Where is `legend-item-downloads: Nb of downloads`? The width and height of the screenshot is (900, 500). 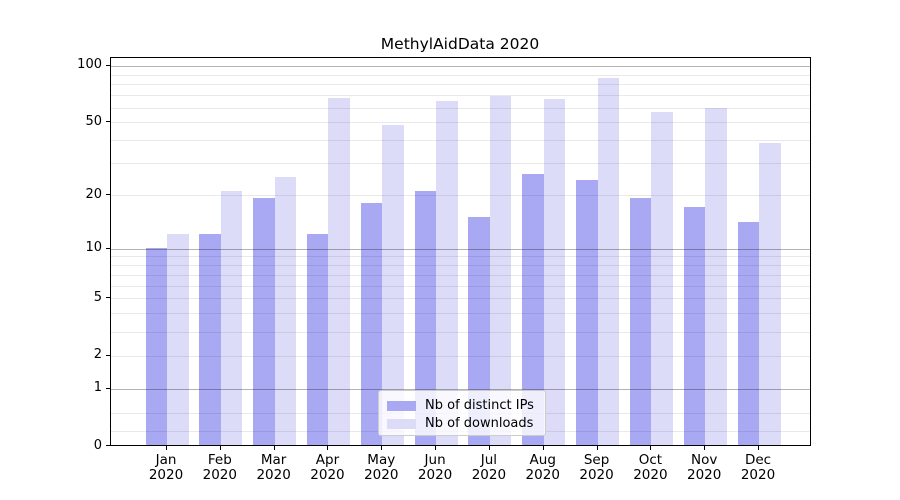 legend-item-downloads: Nb of downloads is located at coordinates (462, 423).